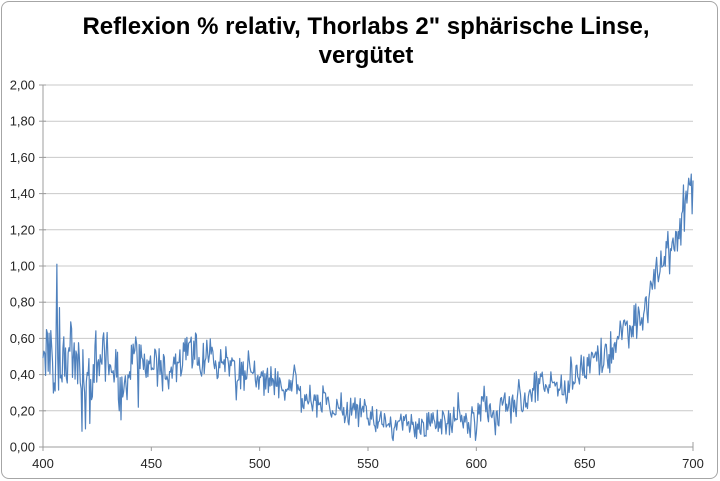  What do you see at coordinates (43, 463) in the screenshot?
I see `x-tick-label: 400` at bounding box center [43, 463].